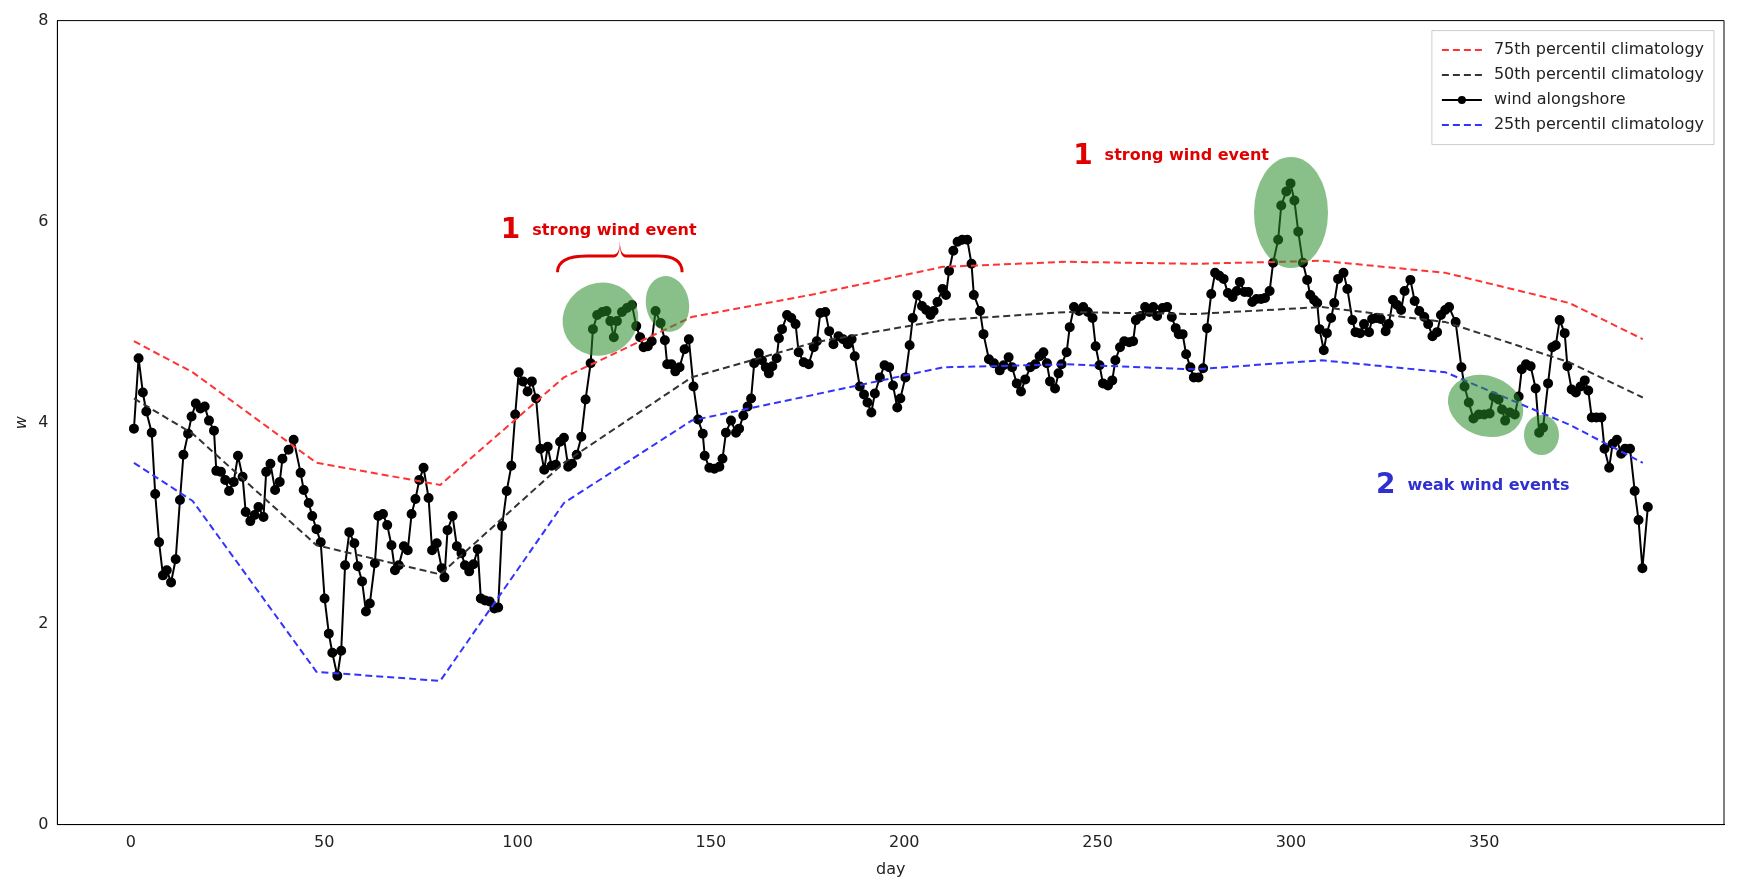 The image size is (1738, 891). I want to click on x-tick-label: 350, so click(1484, 842).